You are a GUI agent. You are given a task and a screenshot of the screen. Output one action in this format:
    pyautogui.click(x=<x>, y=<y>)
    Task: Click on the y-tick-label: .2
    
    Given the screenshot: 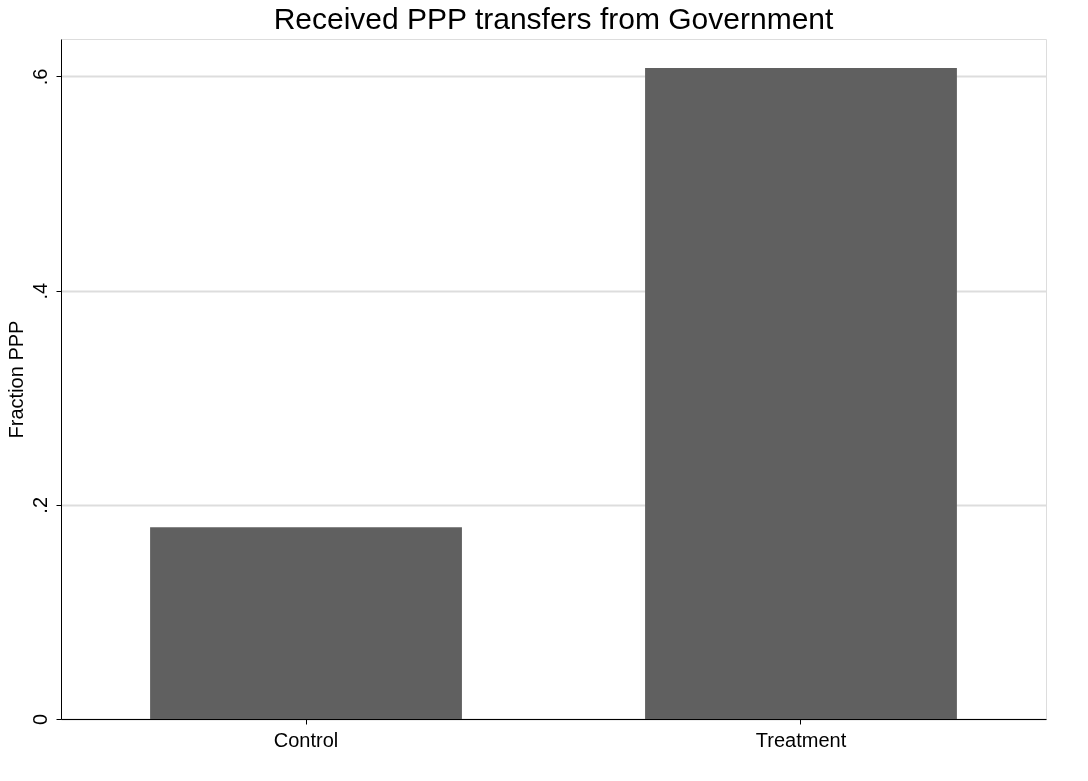 What is the action you would take?
    pyautogui.click(x=39, y=505)
    